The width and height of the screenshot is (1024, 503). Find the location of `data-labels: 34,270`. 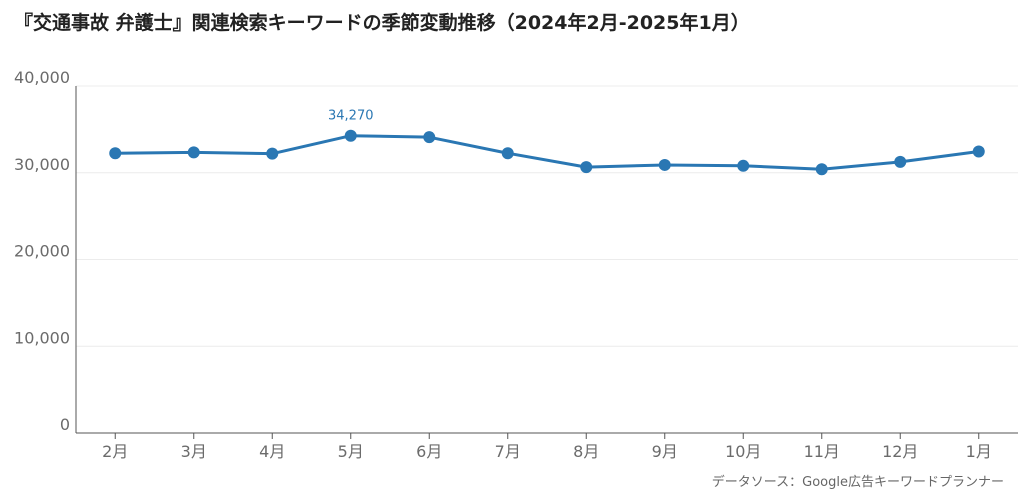

data-labels: 34,270 is located at coordinates (351, 116).